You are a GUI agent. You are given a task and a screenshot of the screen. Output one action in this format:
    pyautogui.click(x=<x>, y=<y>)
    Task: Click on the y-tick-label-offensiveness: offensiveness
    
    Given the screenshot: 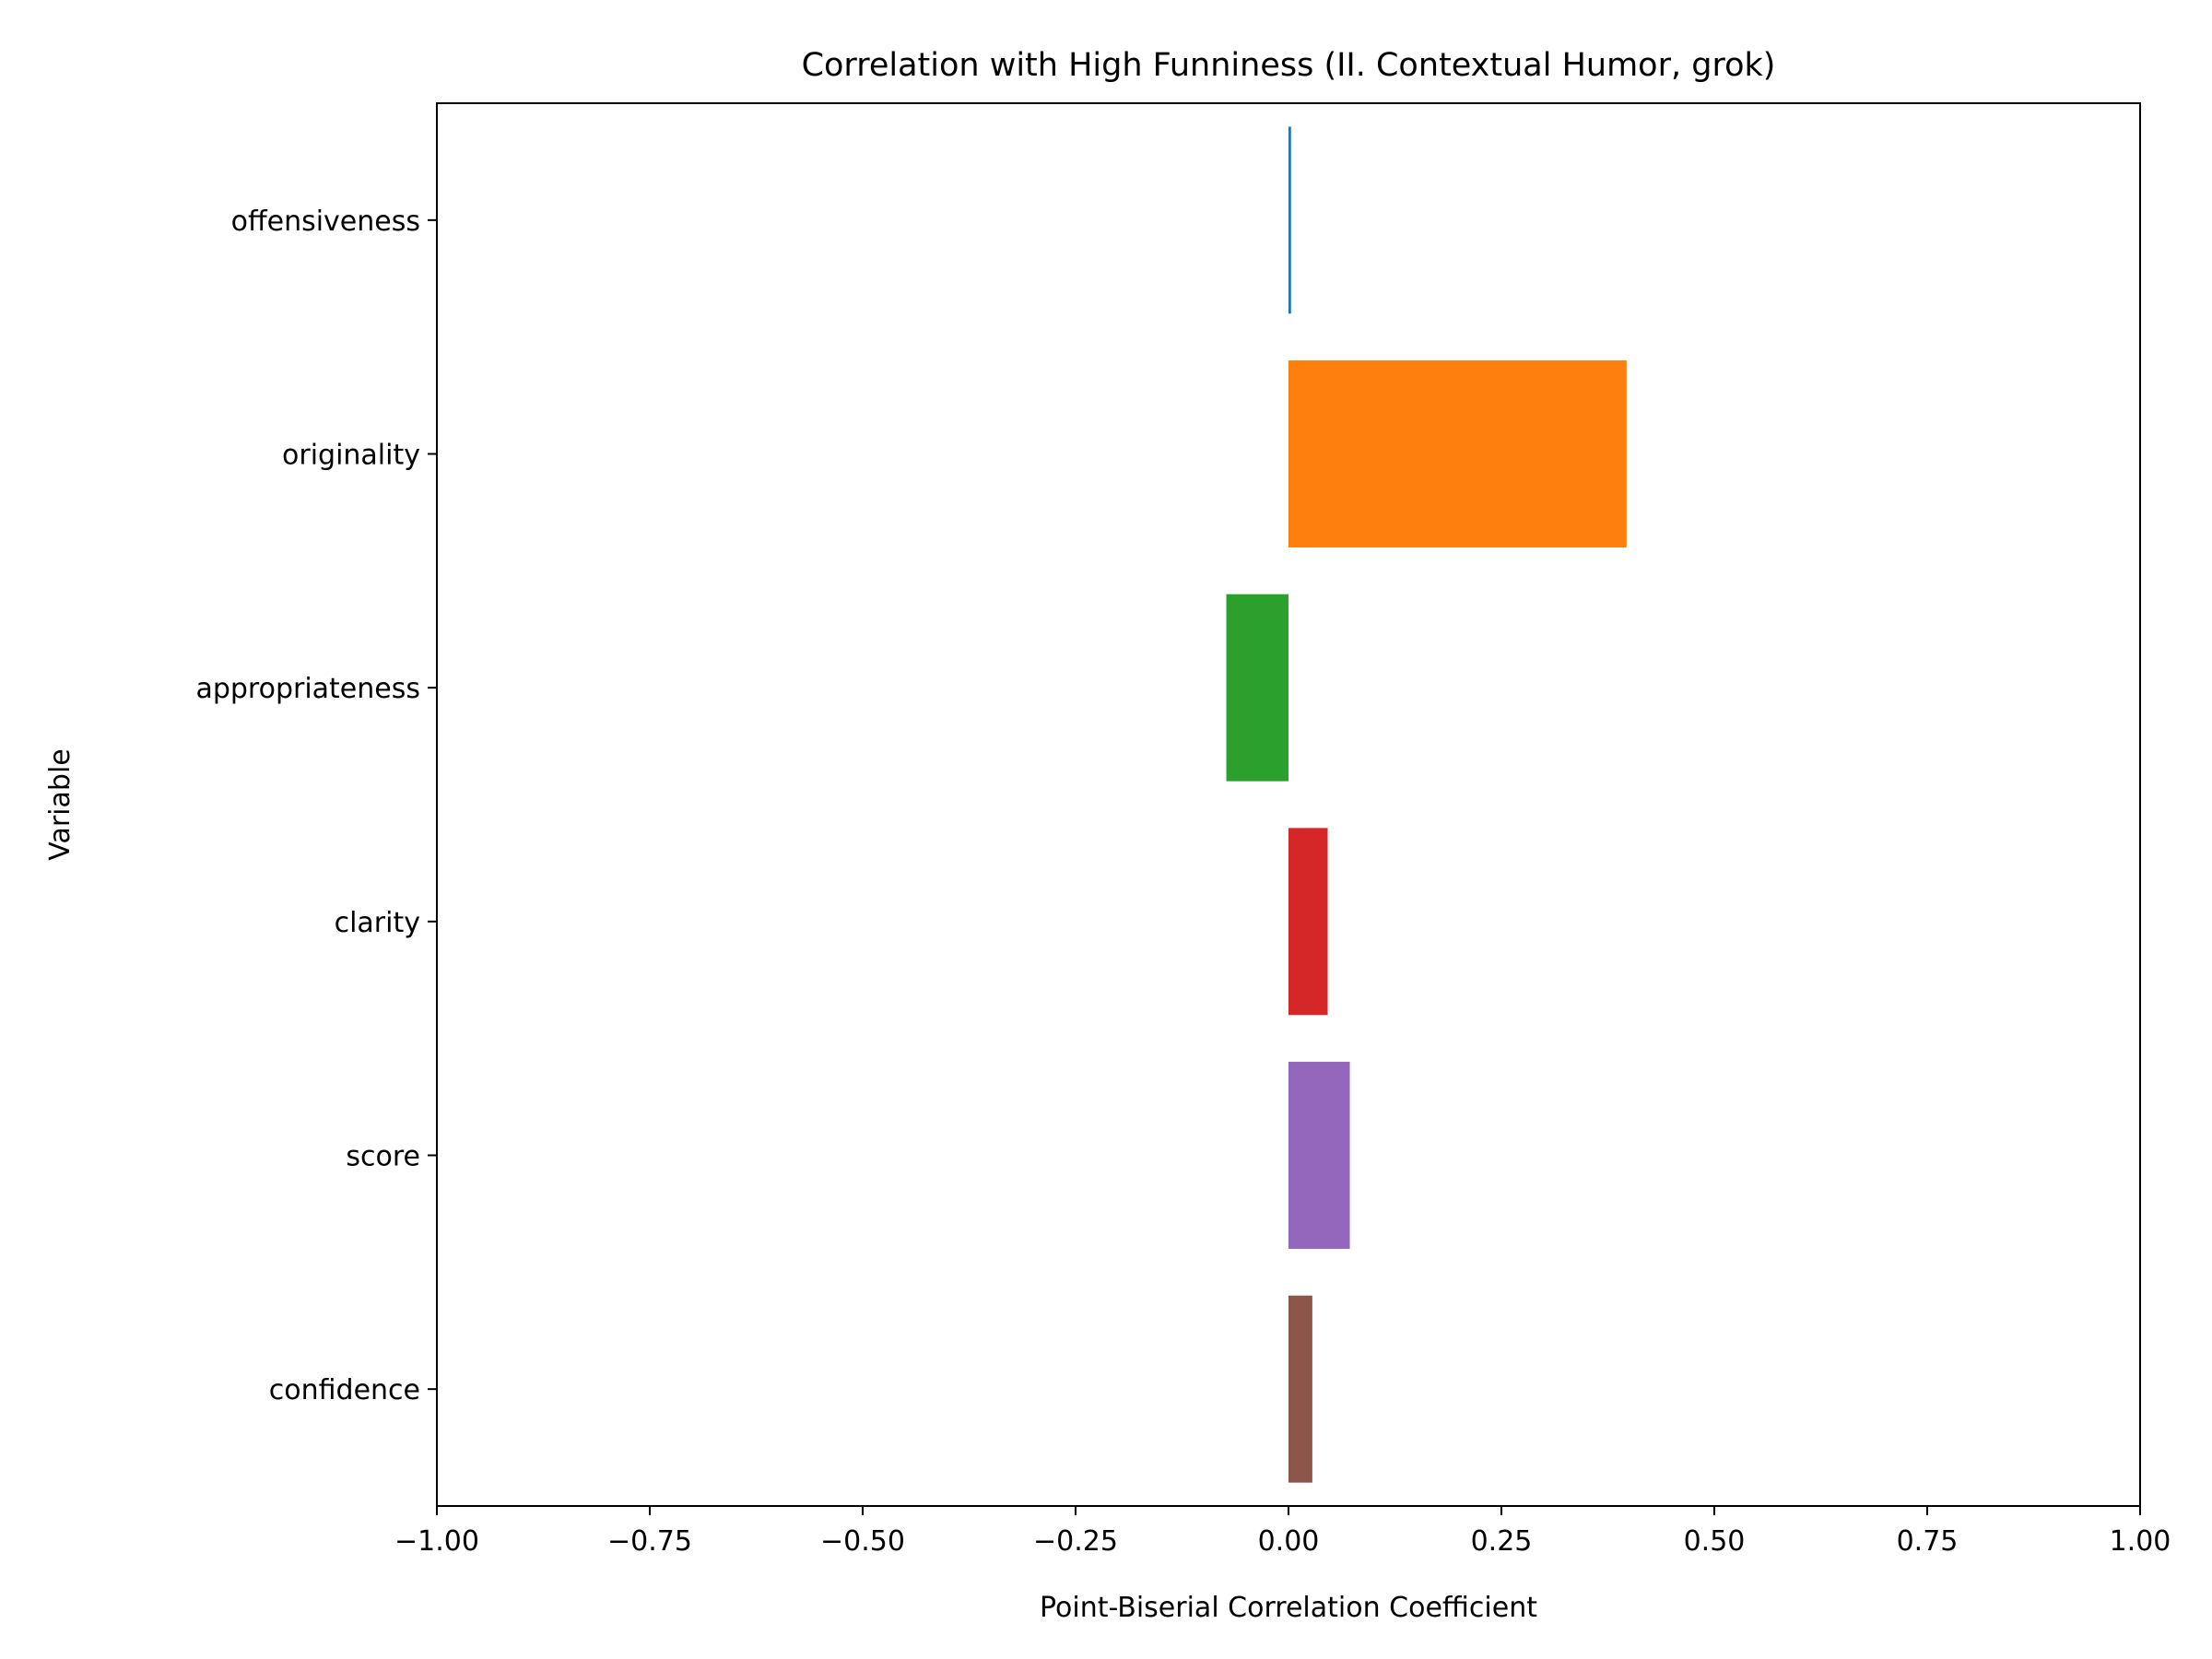 What is the action you would take?
    pyautogui.click(x=325, y=222)
    